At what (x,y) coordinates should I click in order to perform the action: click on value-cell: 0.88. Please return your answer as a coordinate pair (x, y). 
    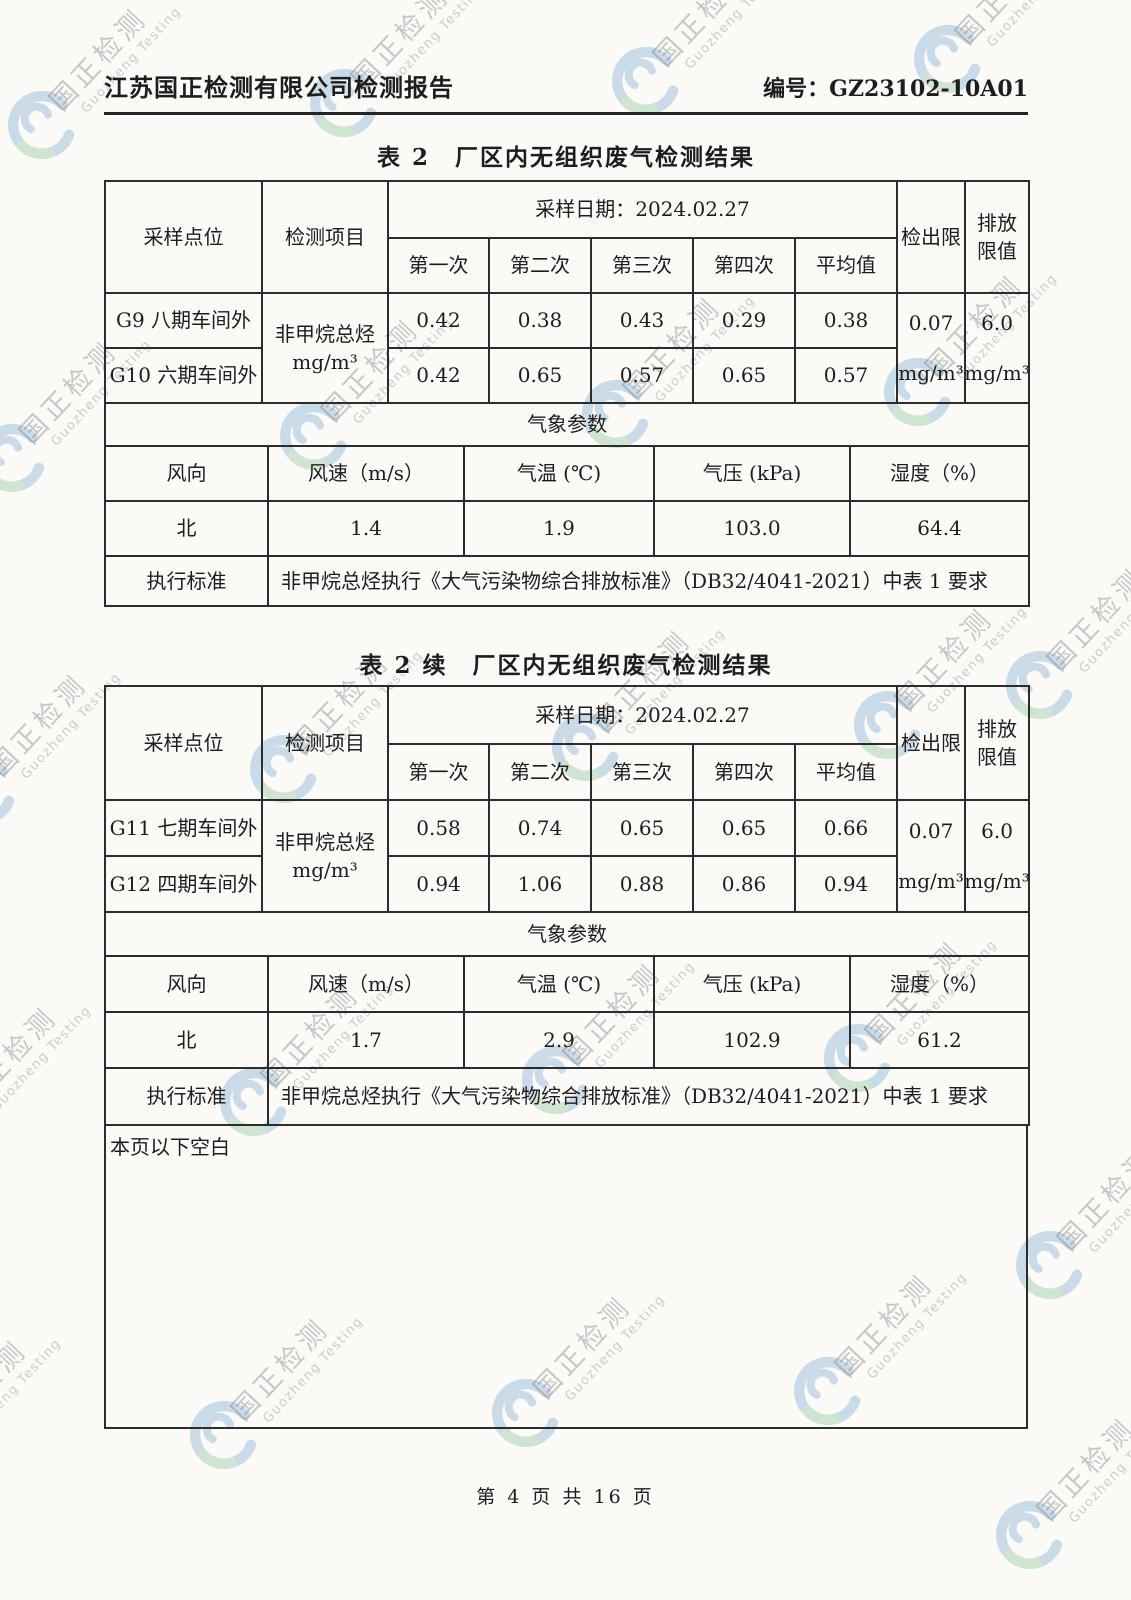
    Looking at the image, I should click on (642, 884).